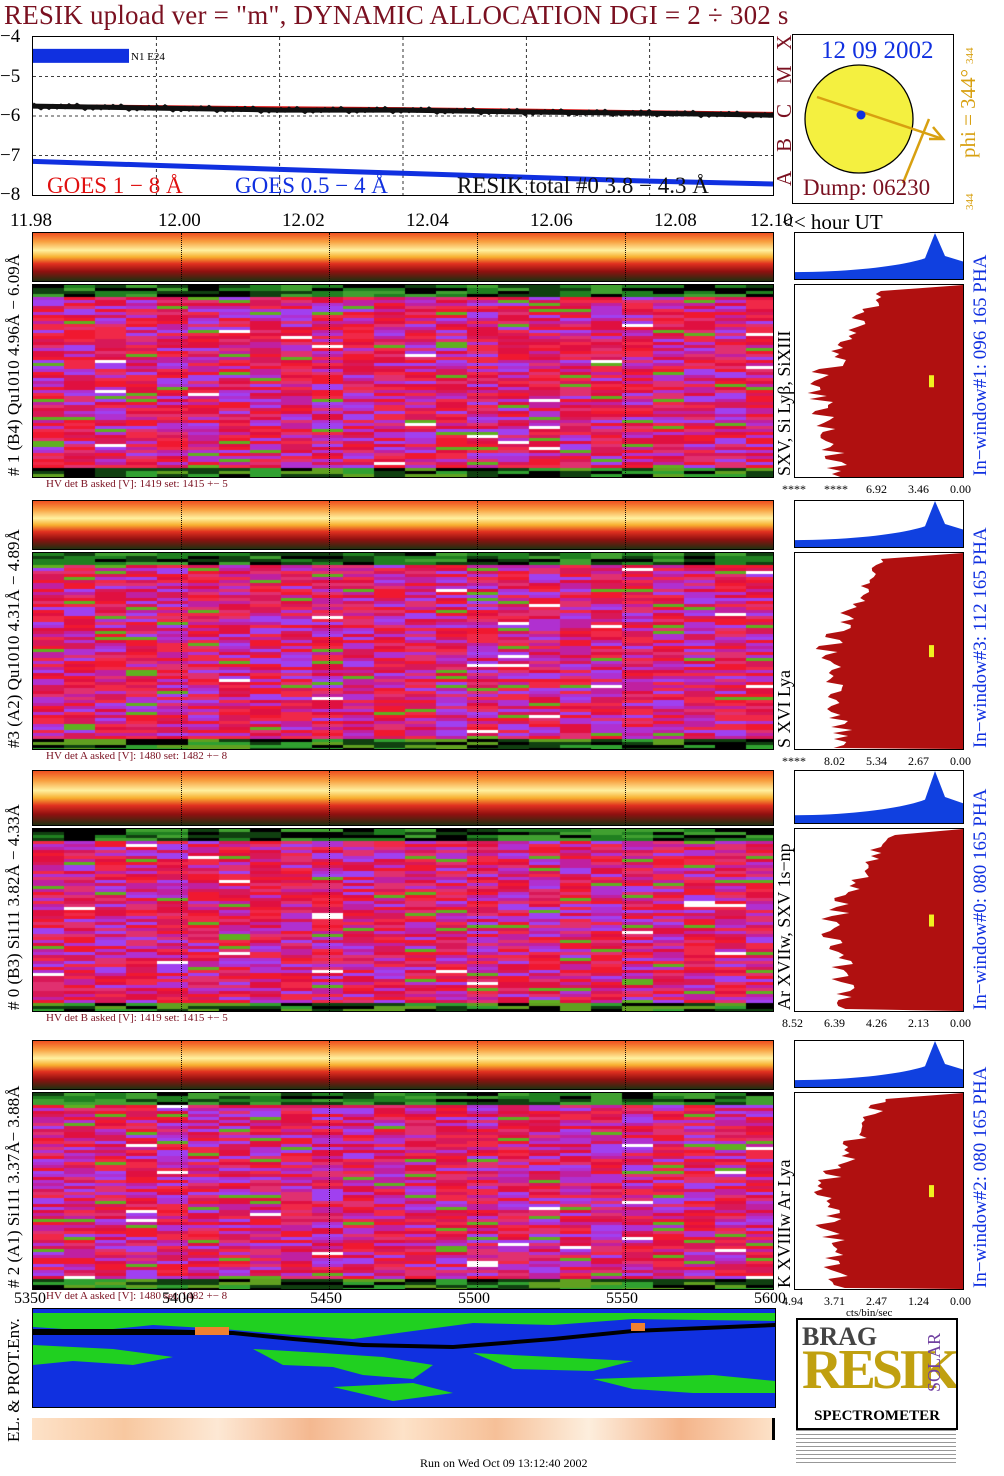 Image resolution: width=1004 pixels, height=1476 pixels. What do you see at coordinates (980, 1177) in the screenshot?
I see `in-window-label: In−window#2: 080 165 PHA` at bounding box center [980, 1177].